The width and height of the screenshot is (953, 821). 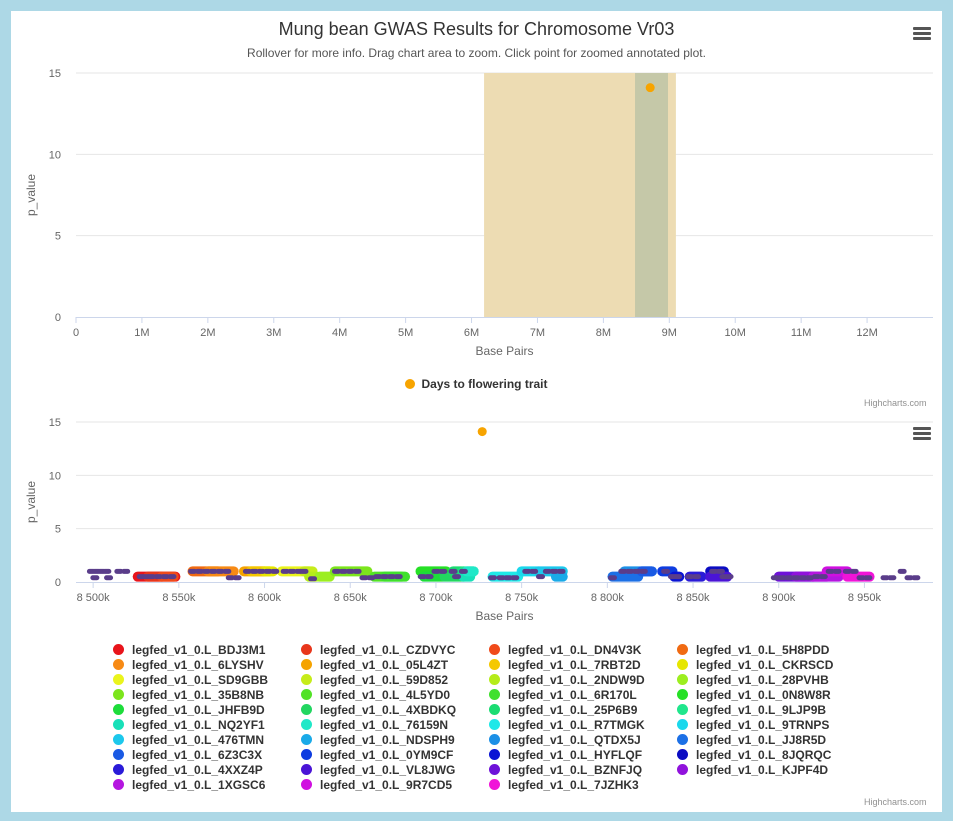 I want to click on legend-item: legfed_v1_0.L_25P6B9, so click(x=583, y=709).